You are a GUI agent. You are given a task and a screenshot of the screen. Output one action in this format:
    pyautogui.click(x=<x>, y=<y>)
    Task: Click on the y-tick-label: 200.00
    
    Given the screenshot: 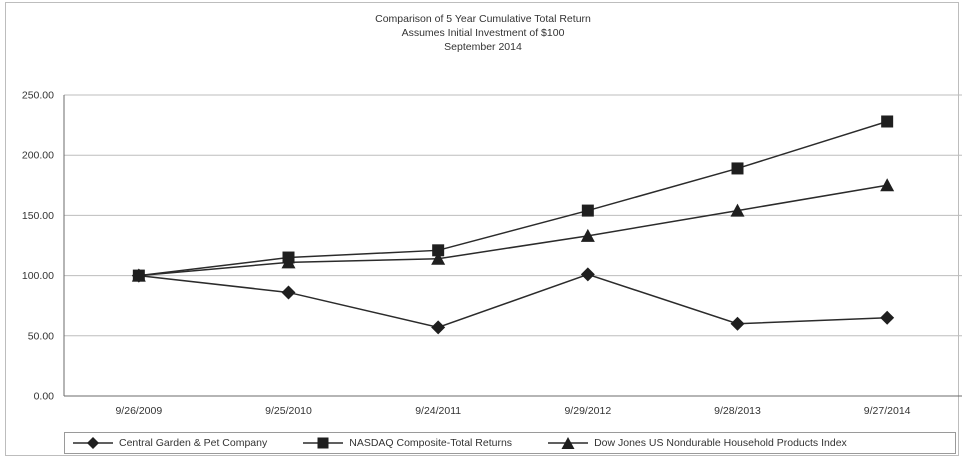 What is the action you would take?
    pyautogui.click(x=38, y=156)
    